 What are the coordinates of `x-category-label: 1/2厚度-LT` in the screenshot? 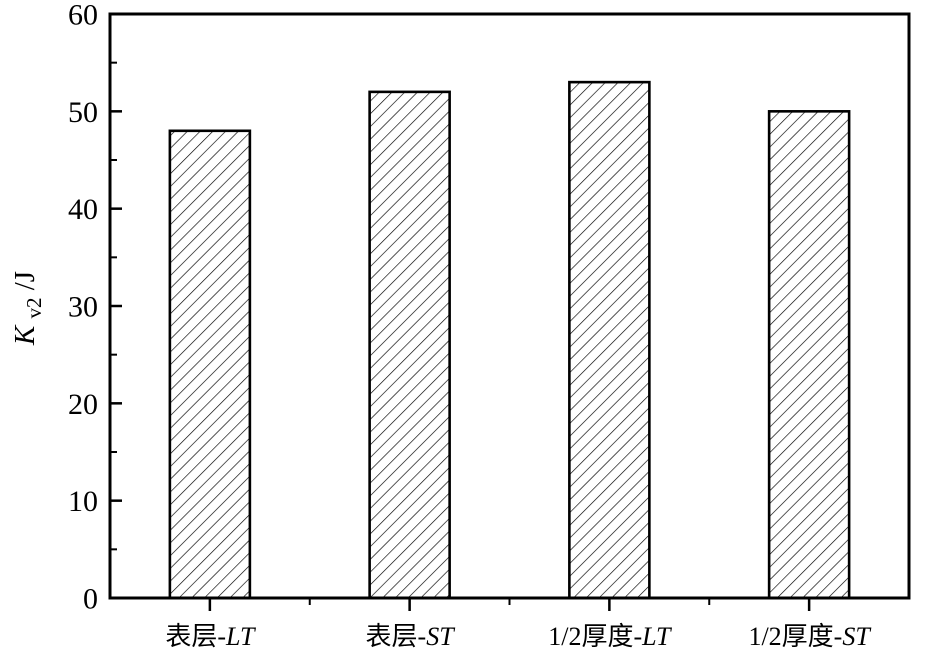 It's located at (610, 636).